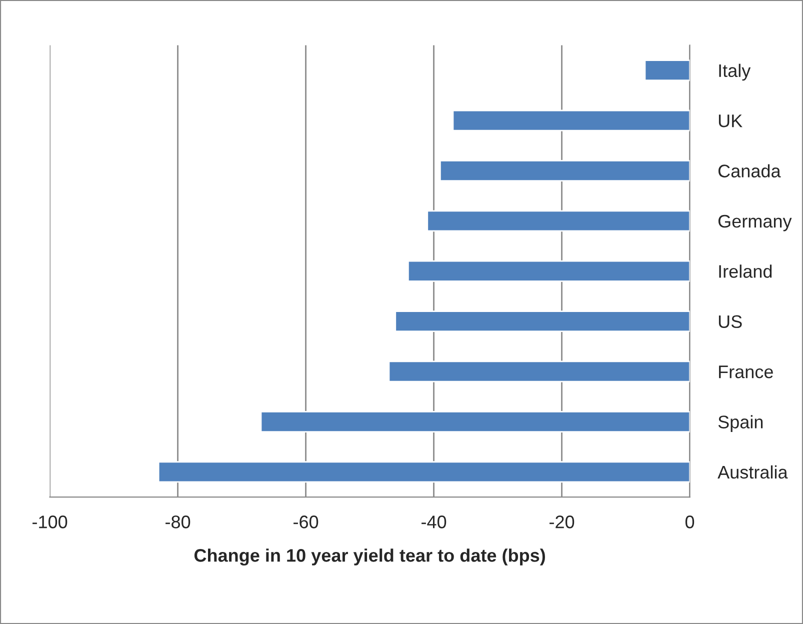 Image resolution: width=803 pixels, height=624 pixels. I want to click on x-tick-label: -40, so click(434, 522).